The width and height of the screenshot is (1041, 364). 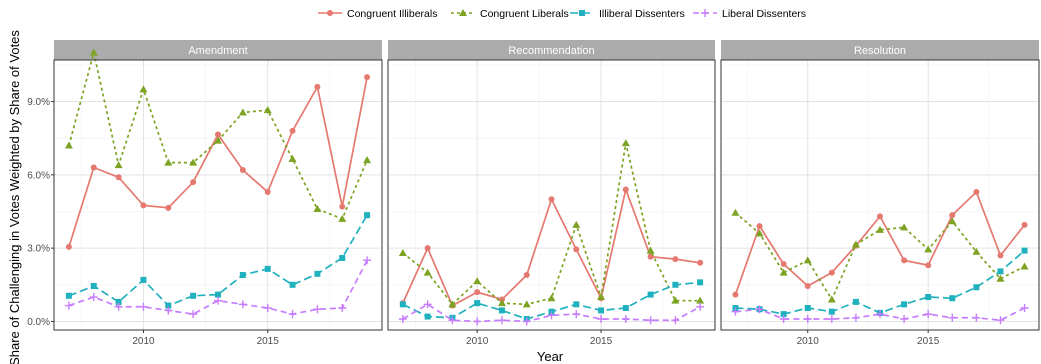 I want to click on panel-strip, so click(x=551, y=50).